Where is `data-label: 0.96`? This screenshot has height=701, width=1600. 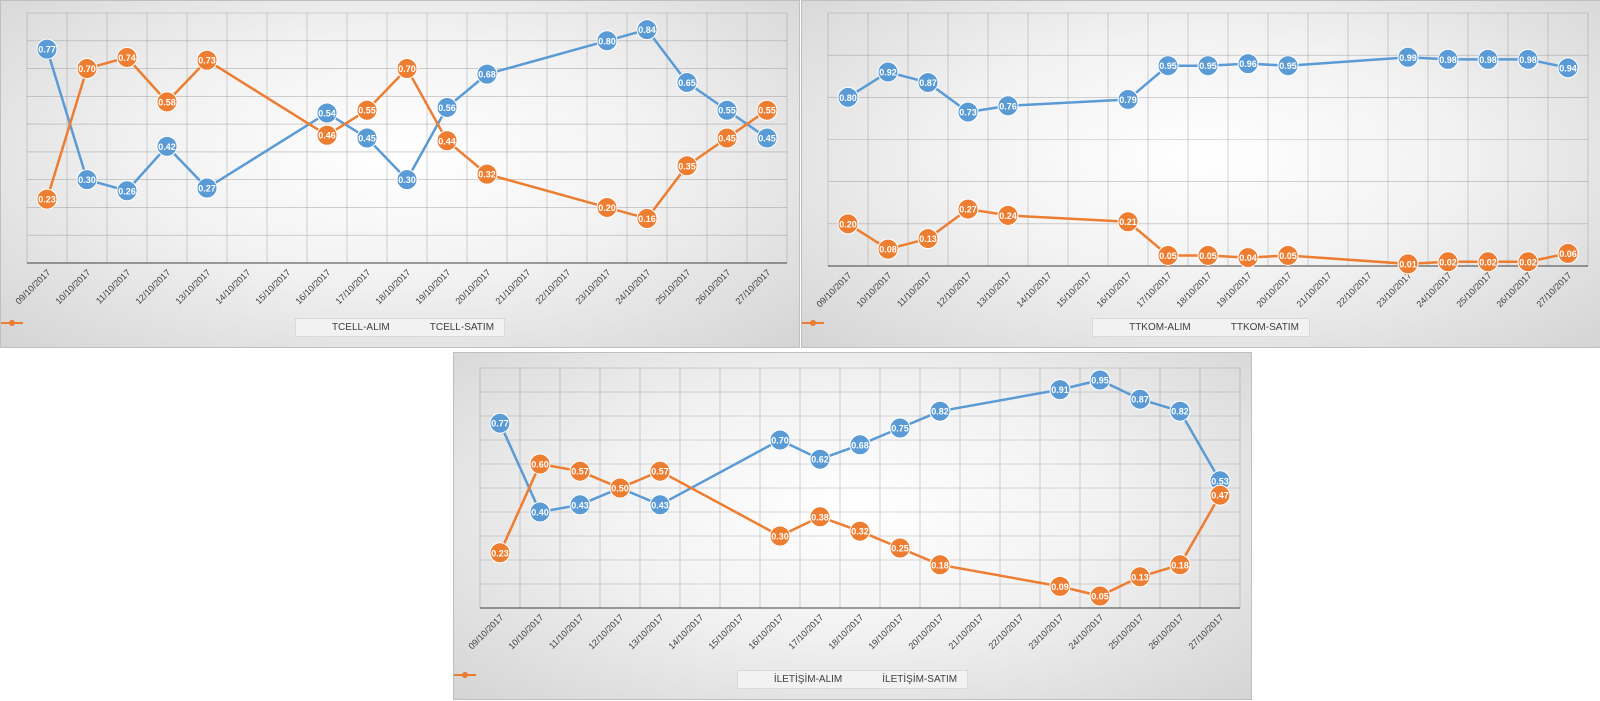
data-label: 0.96 is located at coordinates (1248, 64).